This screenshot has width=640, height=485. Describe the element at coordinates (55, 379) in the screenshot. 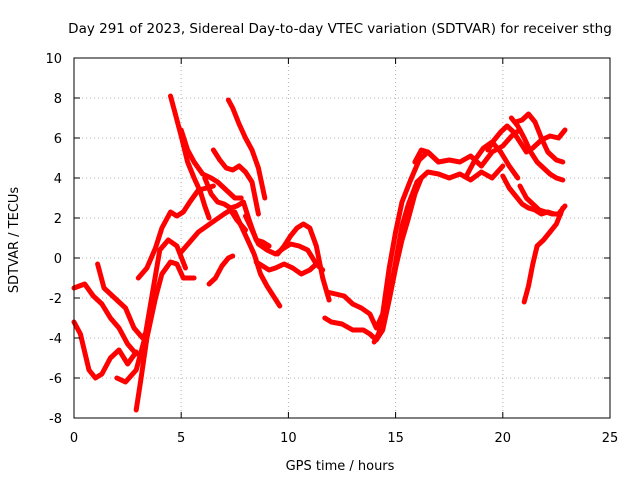

I see `y-tick-label: -6` at that location.